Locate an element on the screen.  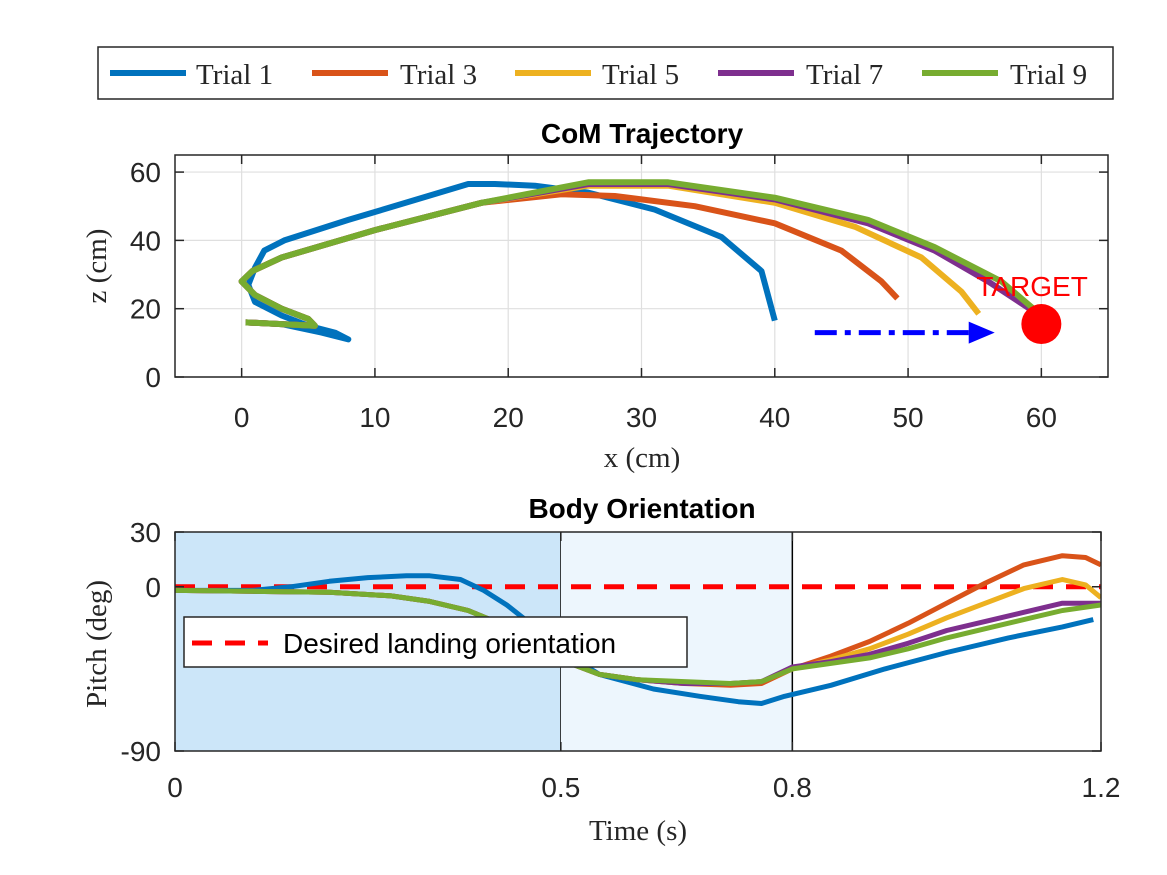
x-axis-label: Time (s) is located at coordinates (638, 831).